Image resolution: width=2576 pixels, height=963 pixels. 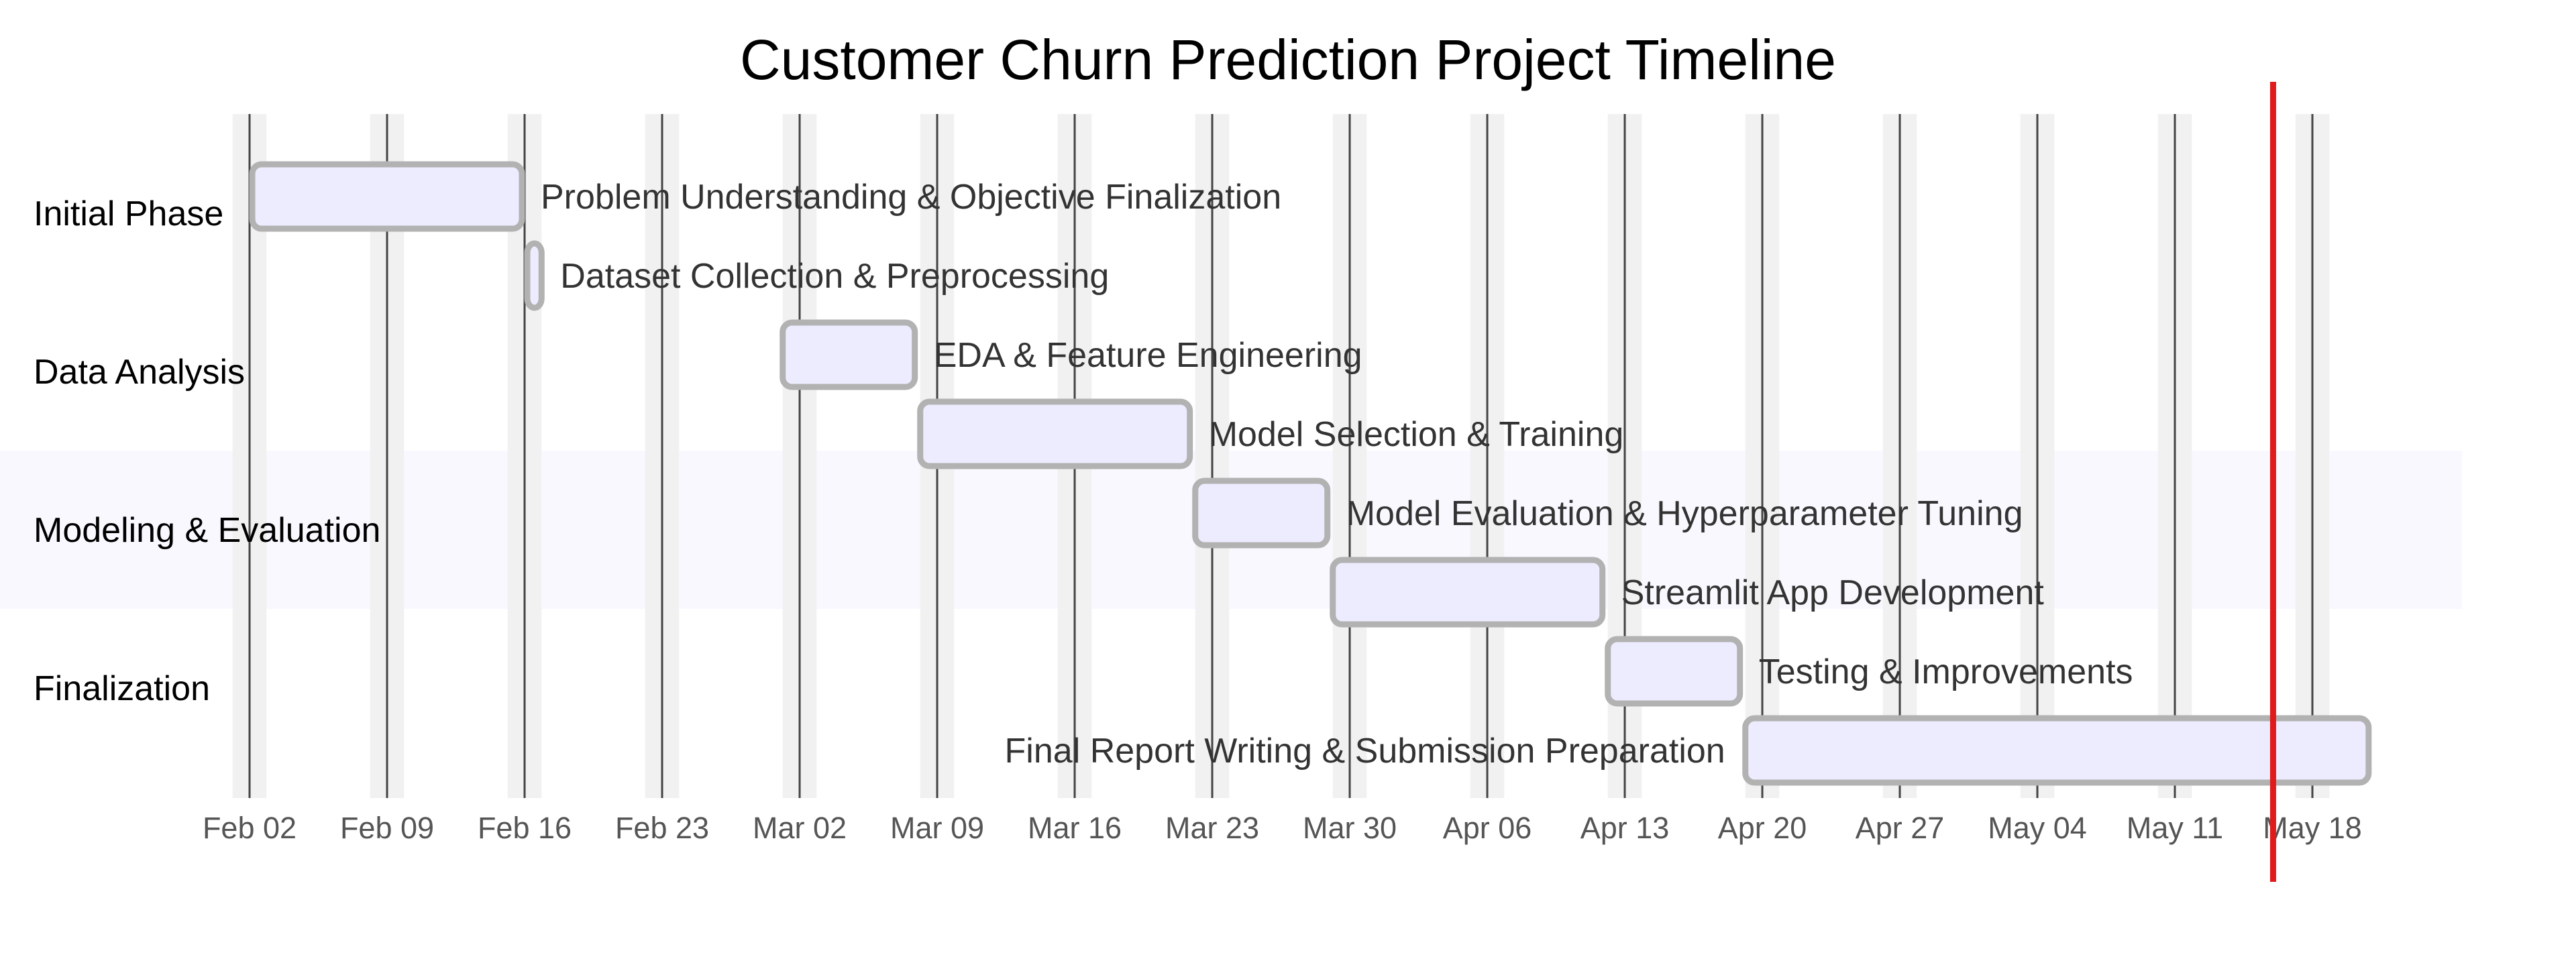 What do you see at coordinates (834, 276) in the screenshot?
I see `task-label: Dataset Collection & Preprocessing` at bounding box center [834, 276].